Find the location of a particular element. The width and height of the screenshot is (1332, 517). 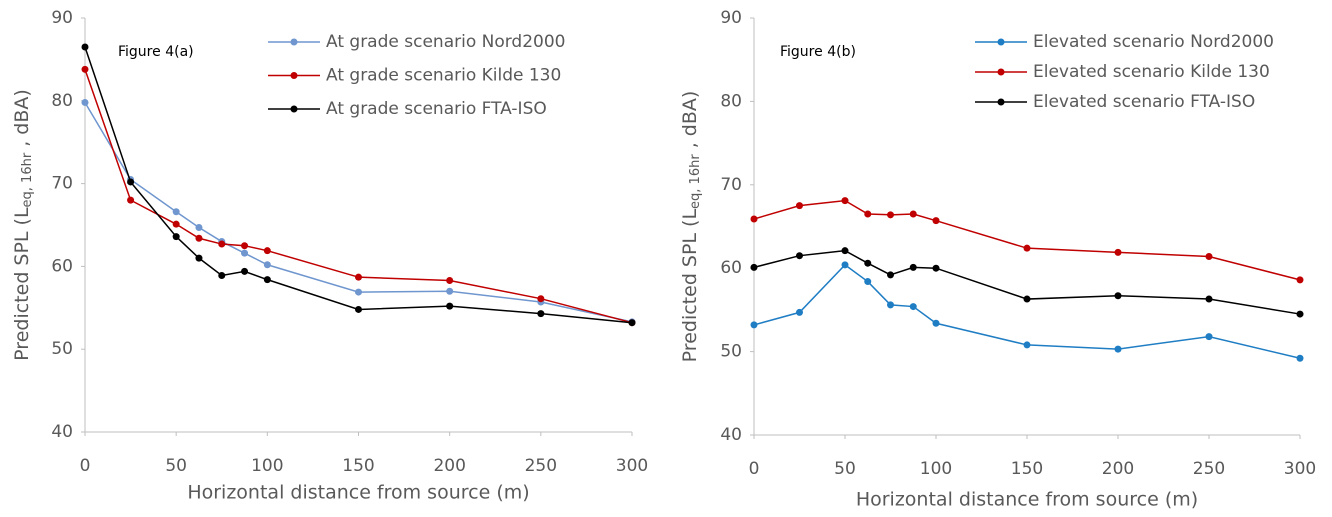

legend-label: Elevated scenario Nord2000 is located at coordinates (1153, 42).